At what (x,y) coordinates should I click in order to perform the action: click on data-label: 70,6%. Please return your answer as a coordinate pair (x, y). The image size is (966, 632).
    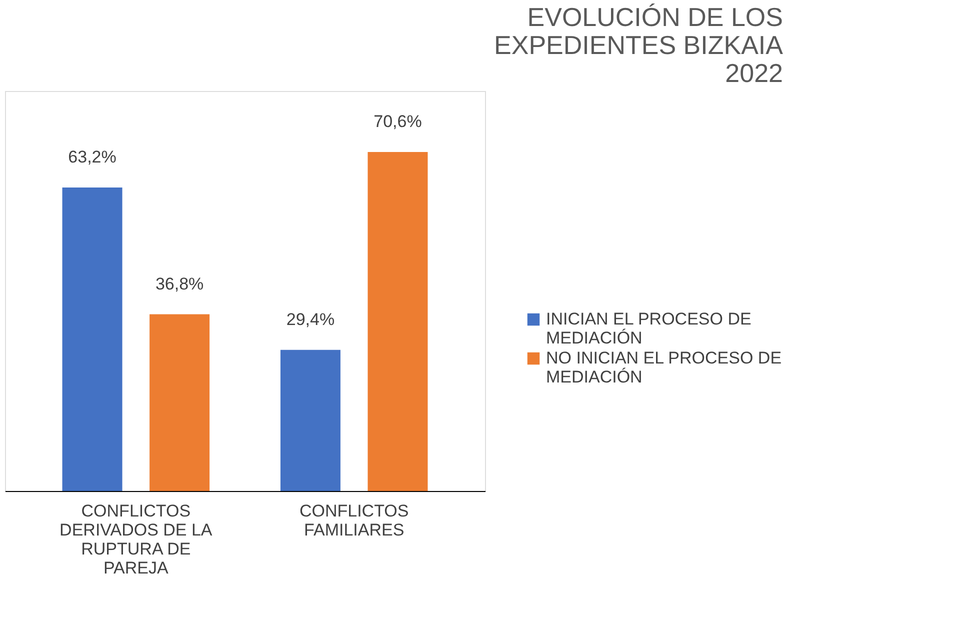
    Looking at the image, I should click on (398, 122).